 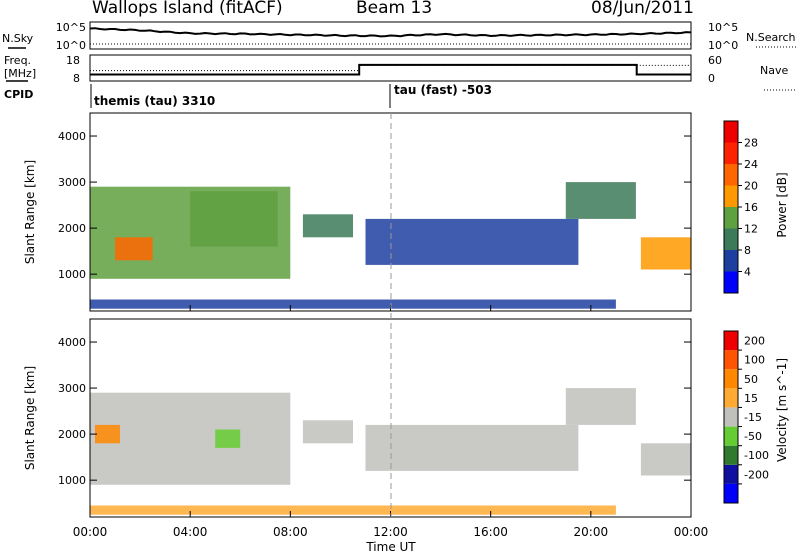 What do you see at coordinates (751, 164) in the screenshot?
I see `power-colorbar-tick-label-24: 24` at bounding box center [751, 164].